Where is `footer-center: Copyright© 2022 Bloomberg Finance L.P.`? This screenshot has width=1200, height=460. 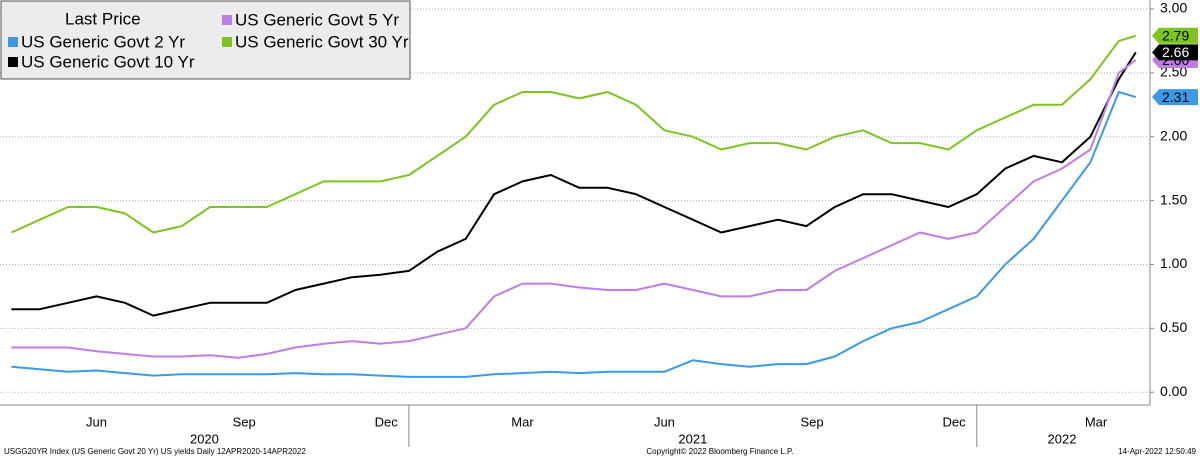
footer-center: Copyright© 2022 Bloomberg Finance L.P. is located at coordinates (719, 451).